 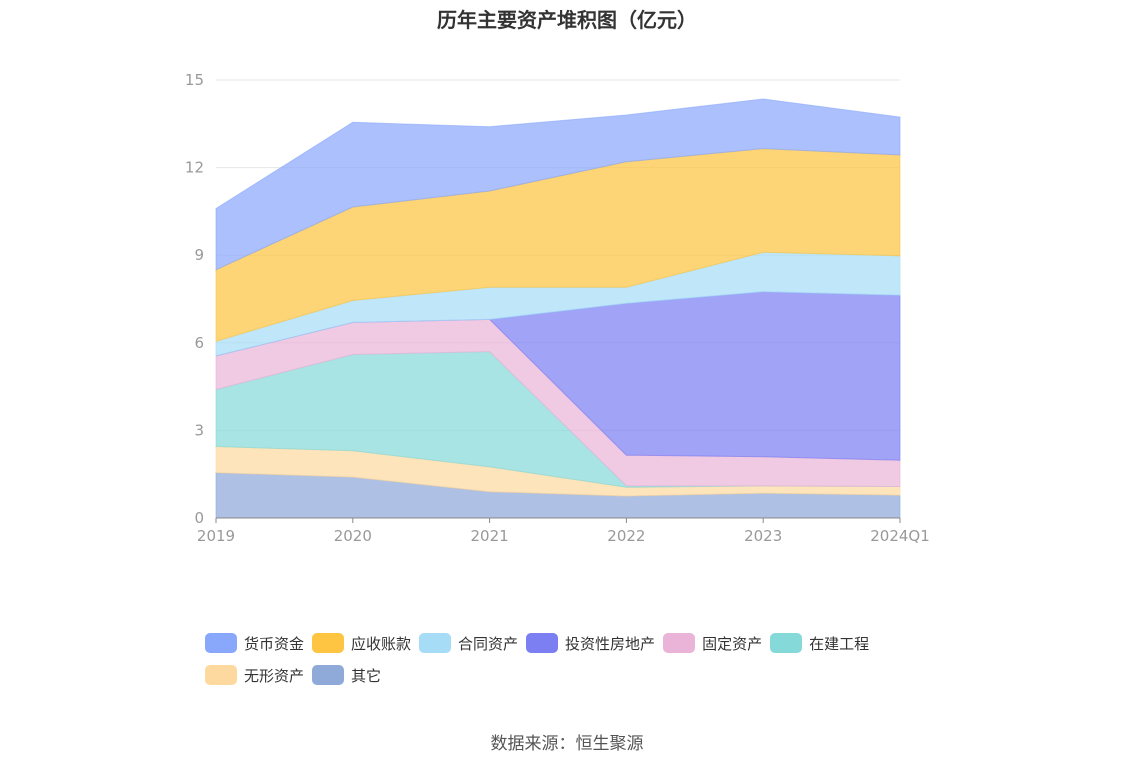 I want to click on legend-label: 其它, so click(x=366, y=675).